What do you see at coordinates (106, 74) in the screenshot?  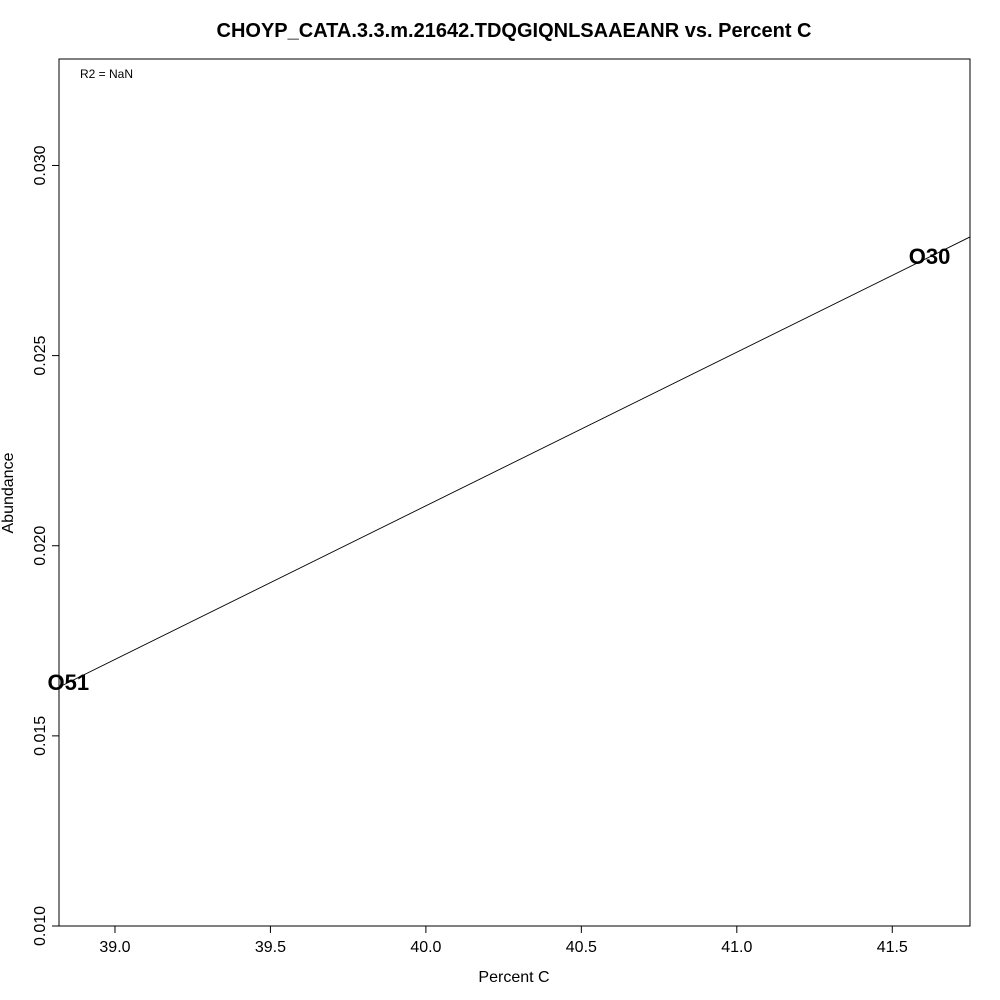 I see `r2-annotation: R2 = NaN` at bounding box center [106, 74].